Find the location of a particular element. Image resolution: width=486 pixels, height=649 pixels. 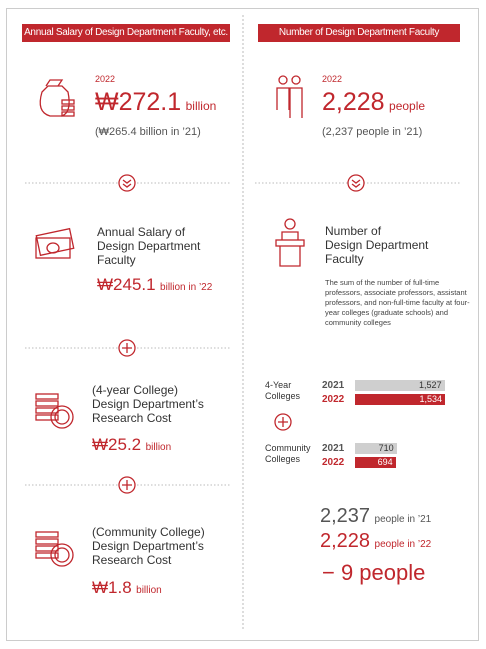

value: ₩272.1 is located at coordinates (138, 102).